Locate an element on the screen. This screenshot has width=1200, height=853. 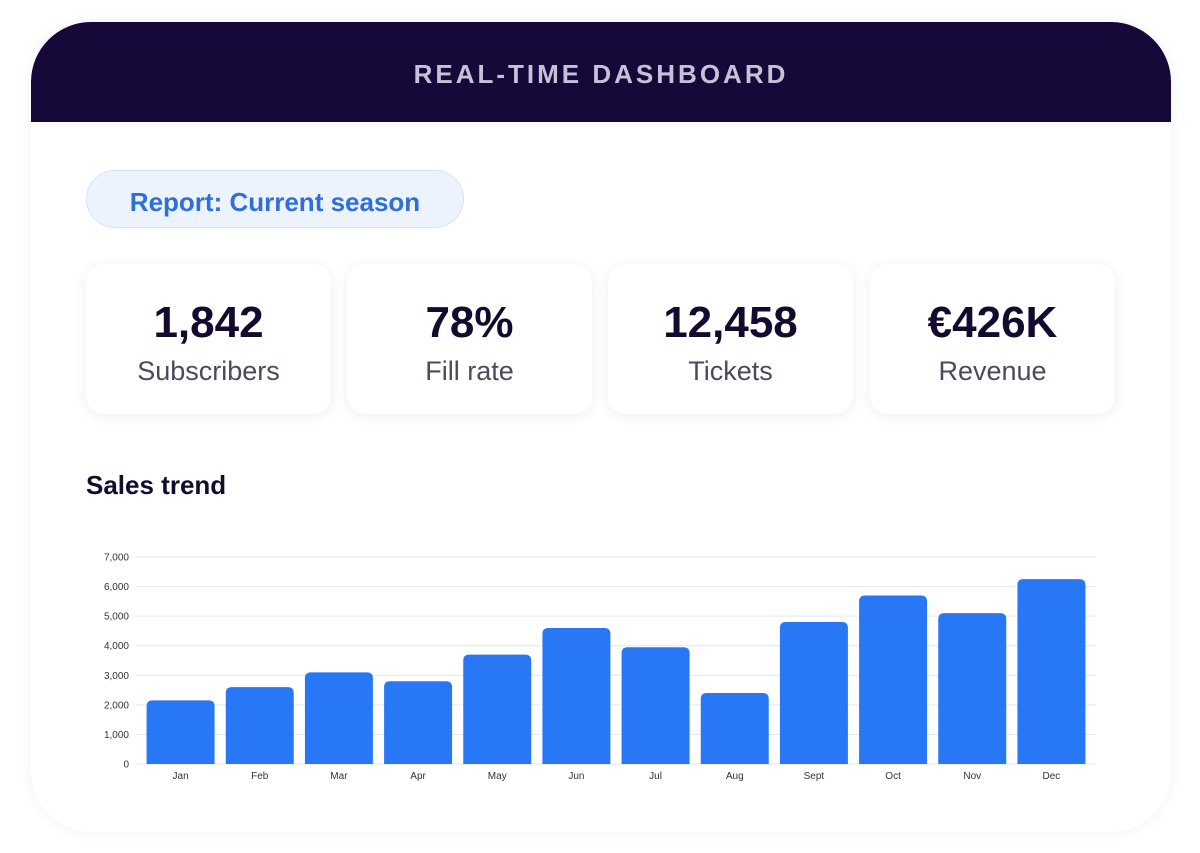
y-tick-label: 3,000 is located at coordinates (116, 676).